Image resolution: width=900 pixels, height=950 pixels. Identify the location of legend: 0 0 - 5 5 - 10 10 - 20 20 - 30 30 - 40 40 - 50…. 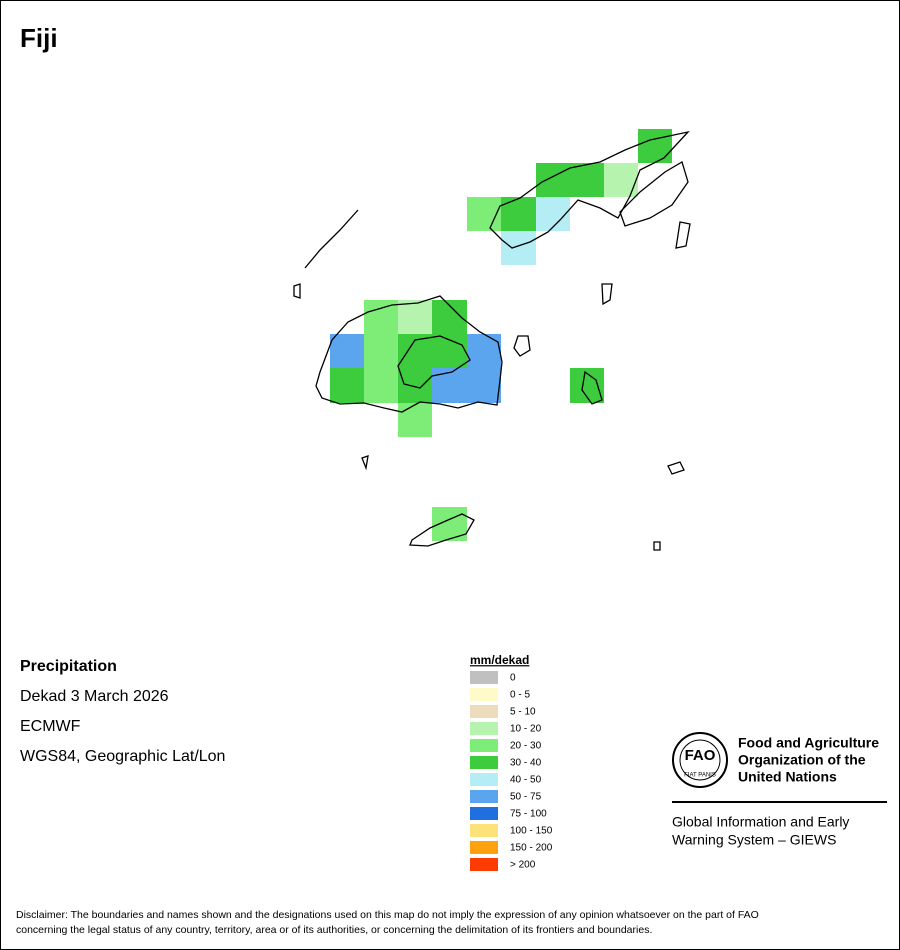
(511, 771).